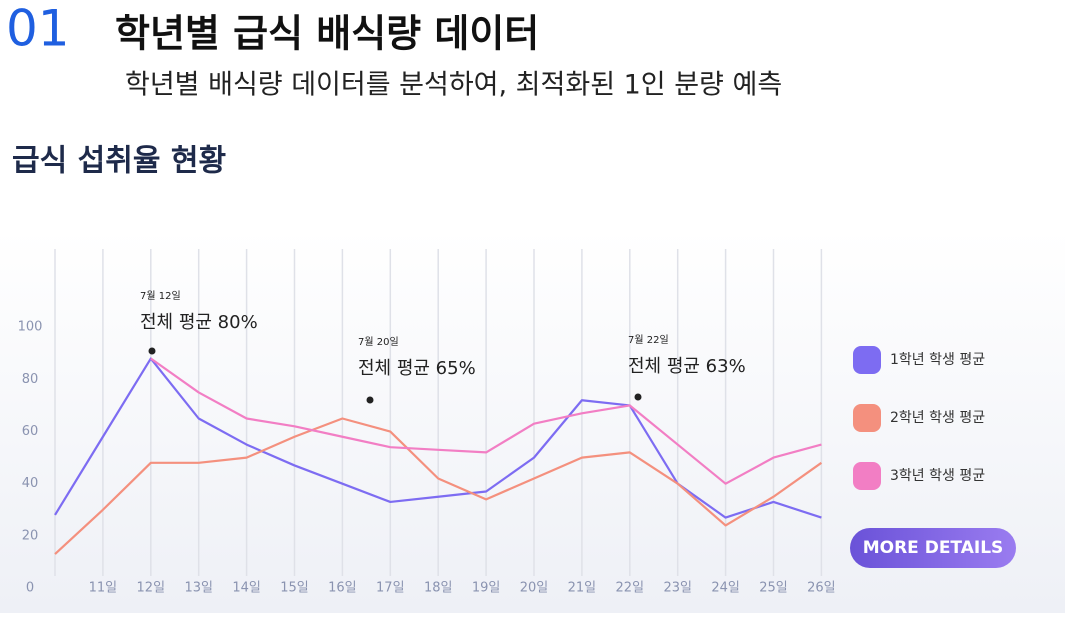 The width and height of the screenshot is (1065, 617). What do you see at coordinates (486, 588) in the screenshot?
I see `x-tick-label: 19일` at bounding box center [486, 588].